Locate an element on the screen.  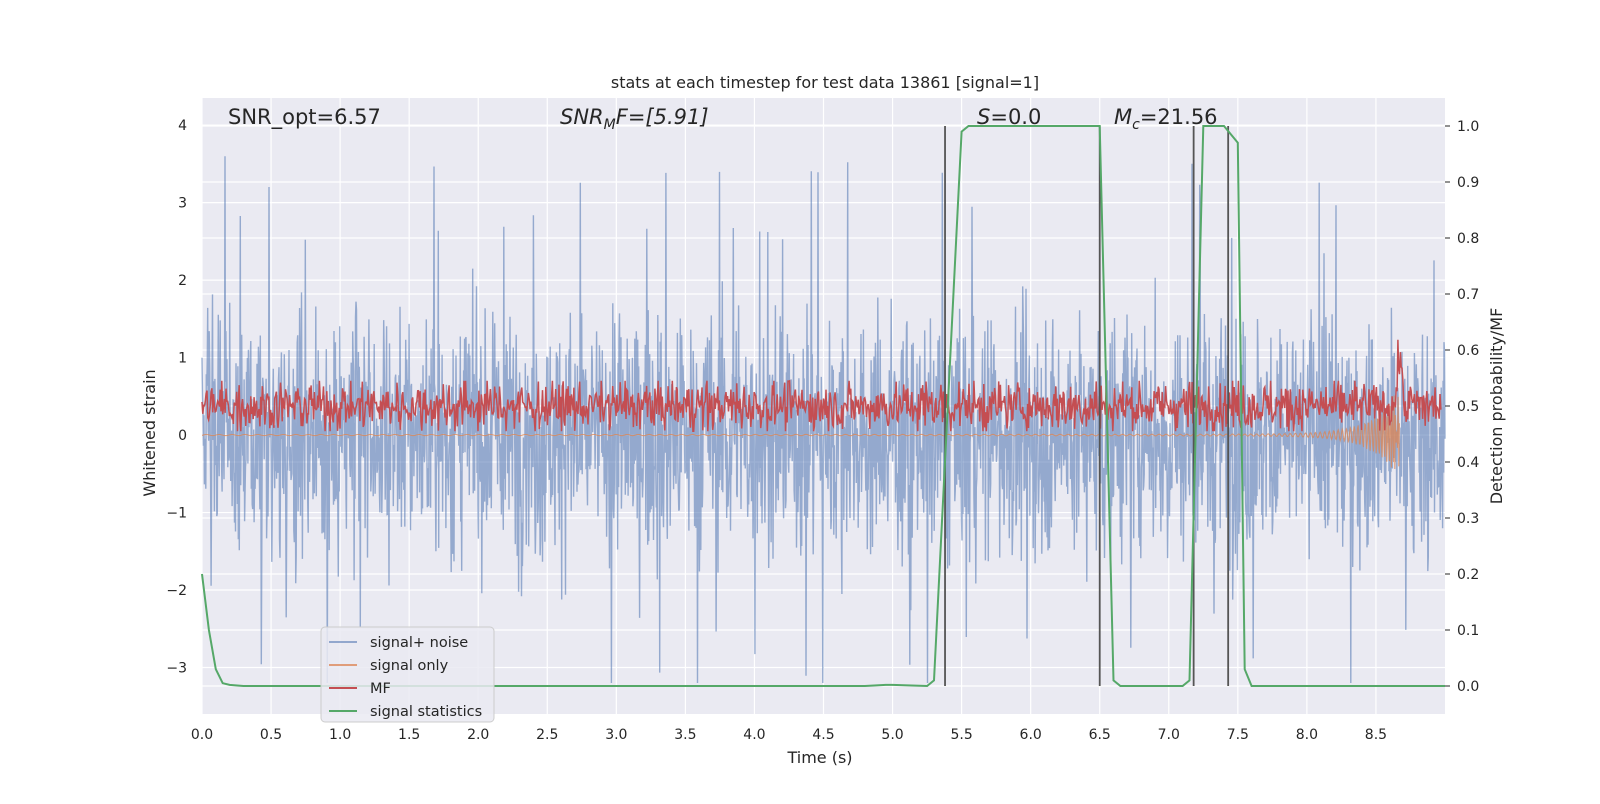
legend-label: signal only is located at coordinates (409, 666).